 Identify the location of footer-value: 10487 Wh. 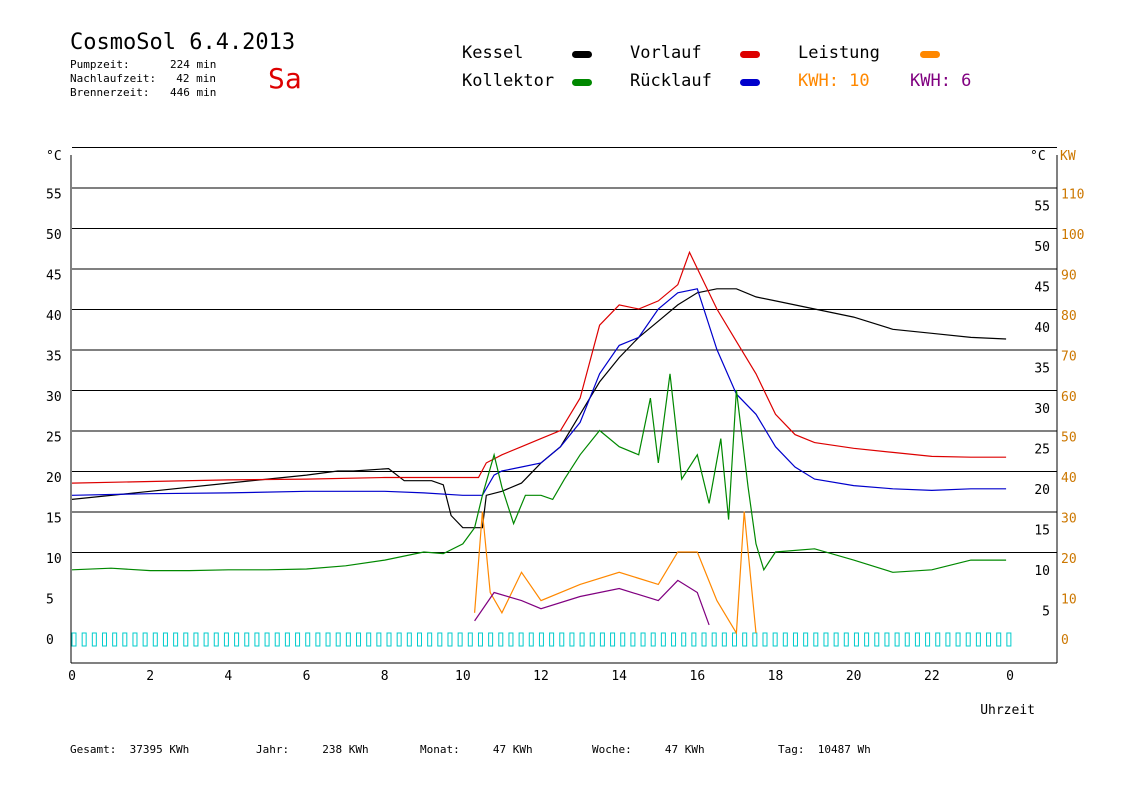
(844, 749).